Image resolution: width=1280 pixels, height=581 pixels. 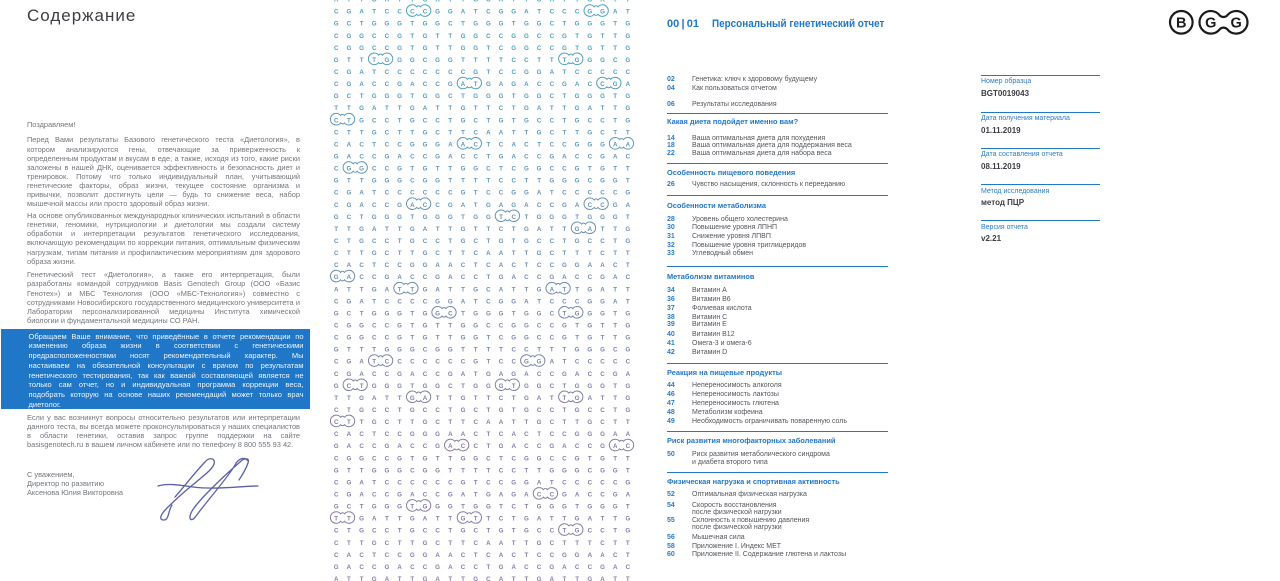 What do you see at coordinates (482, 301) in the screenshot?
I see `svg-text: CGATCCCCGGATCGGATCCCGGAT` at bounding box center [482, 301].